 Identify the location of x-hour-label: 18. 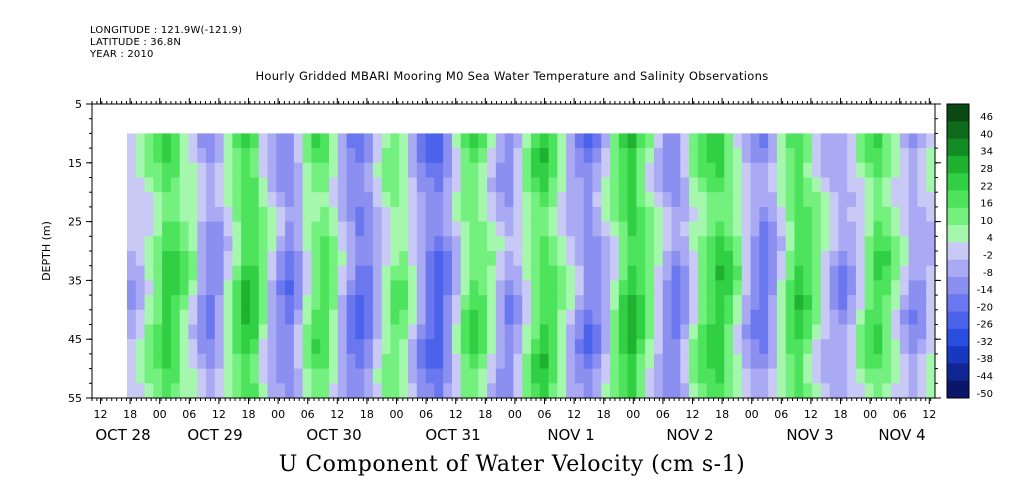
(249, 414).